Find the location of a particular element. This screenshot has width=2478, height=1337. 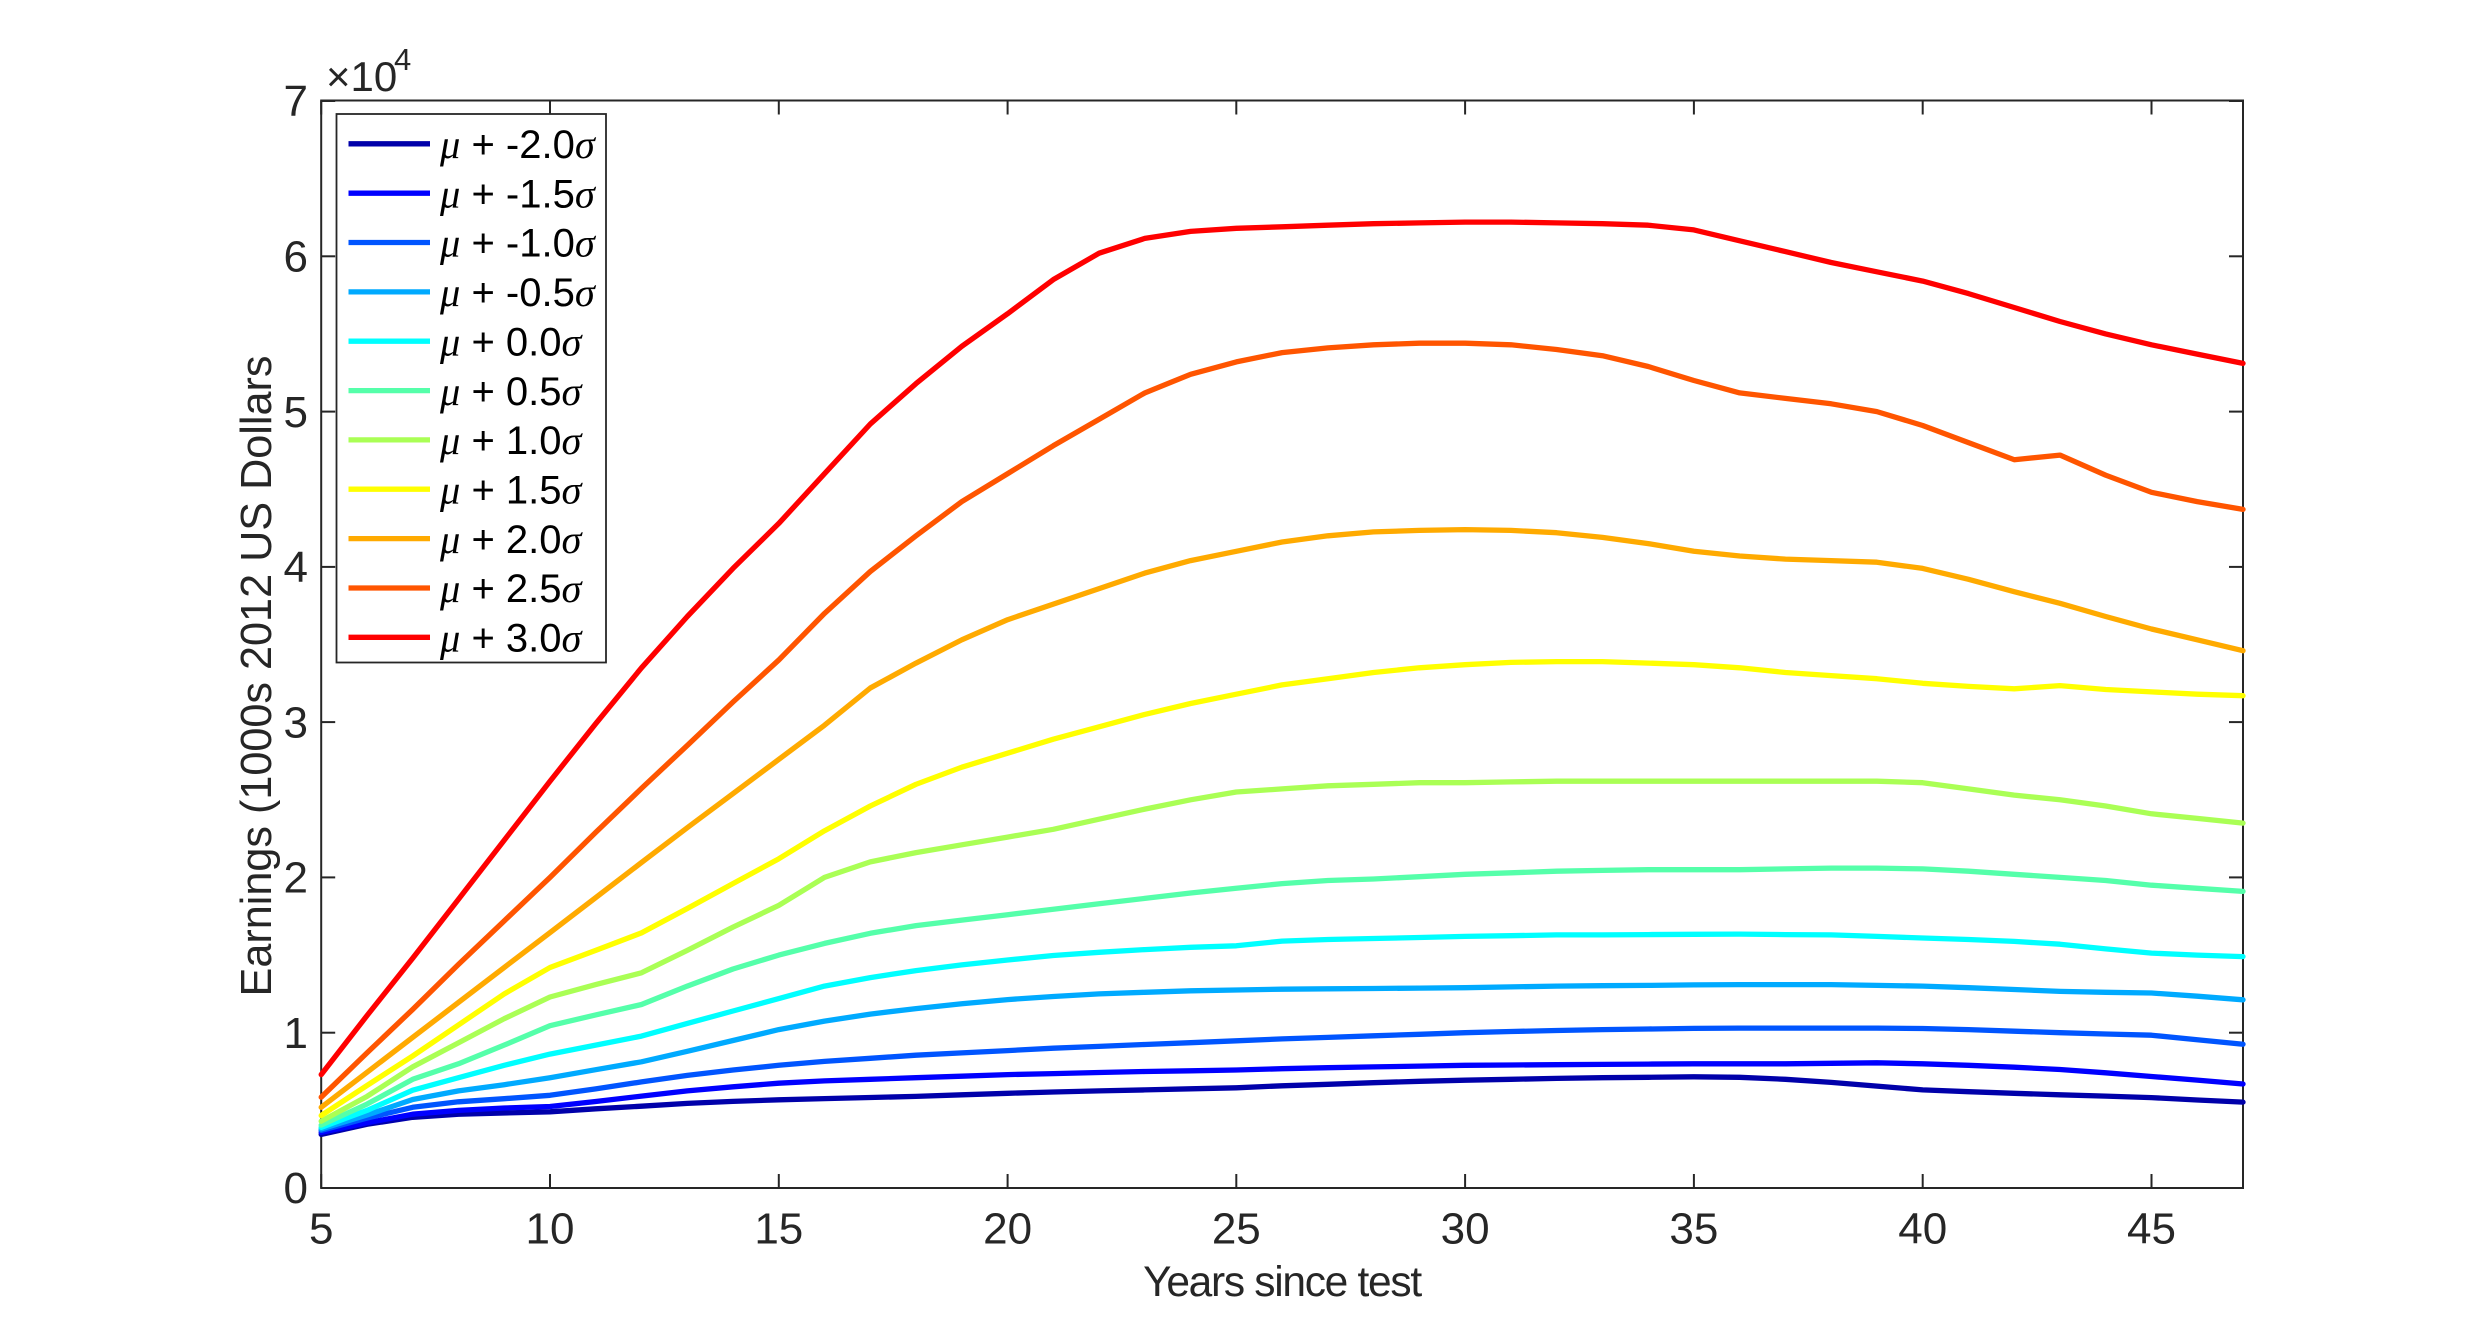

svg-text: 0 is located at coordinates (296, 1188).